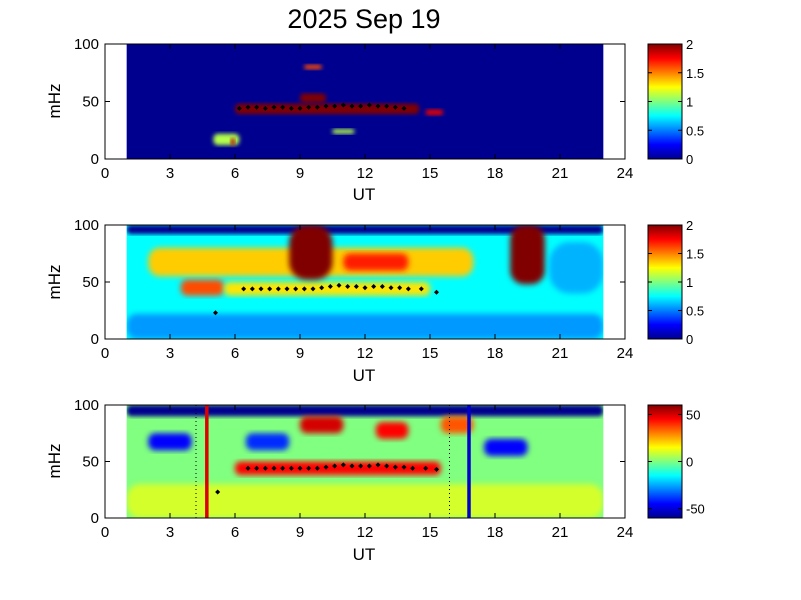  Describe the element at coordinates (235, 353) in the screenshot. I see `x-tick-label: 6` at that location.